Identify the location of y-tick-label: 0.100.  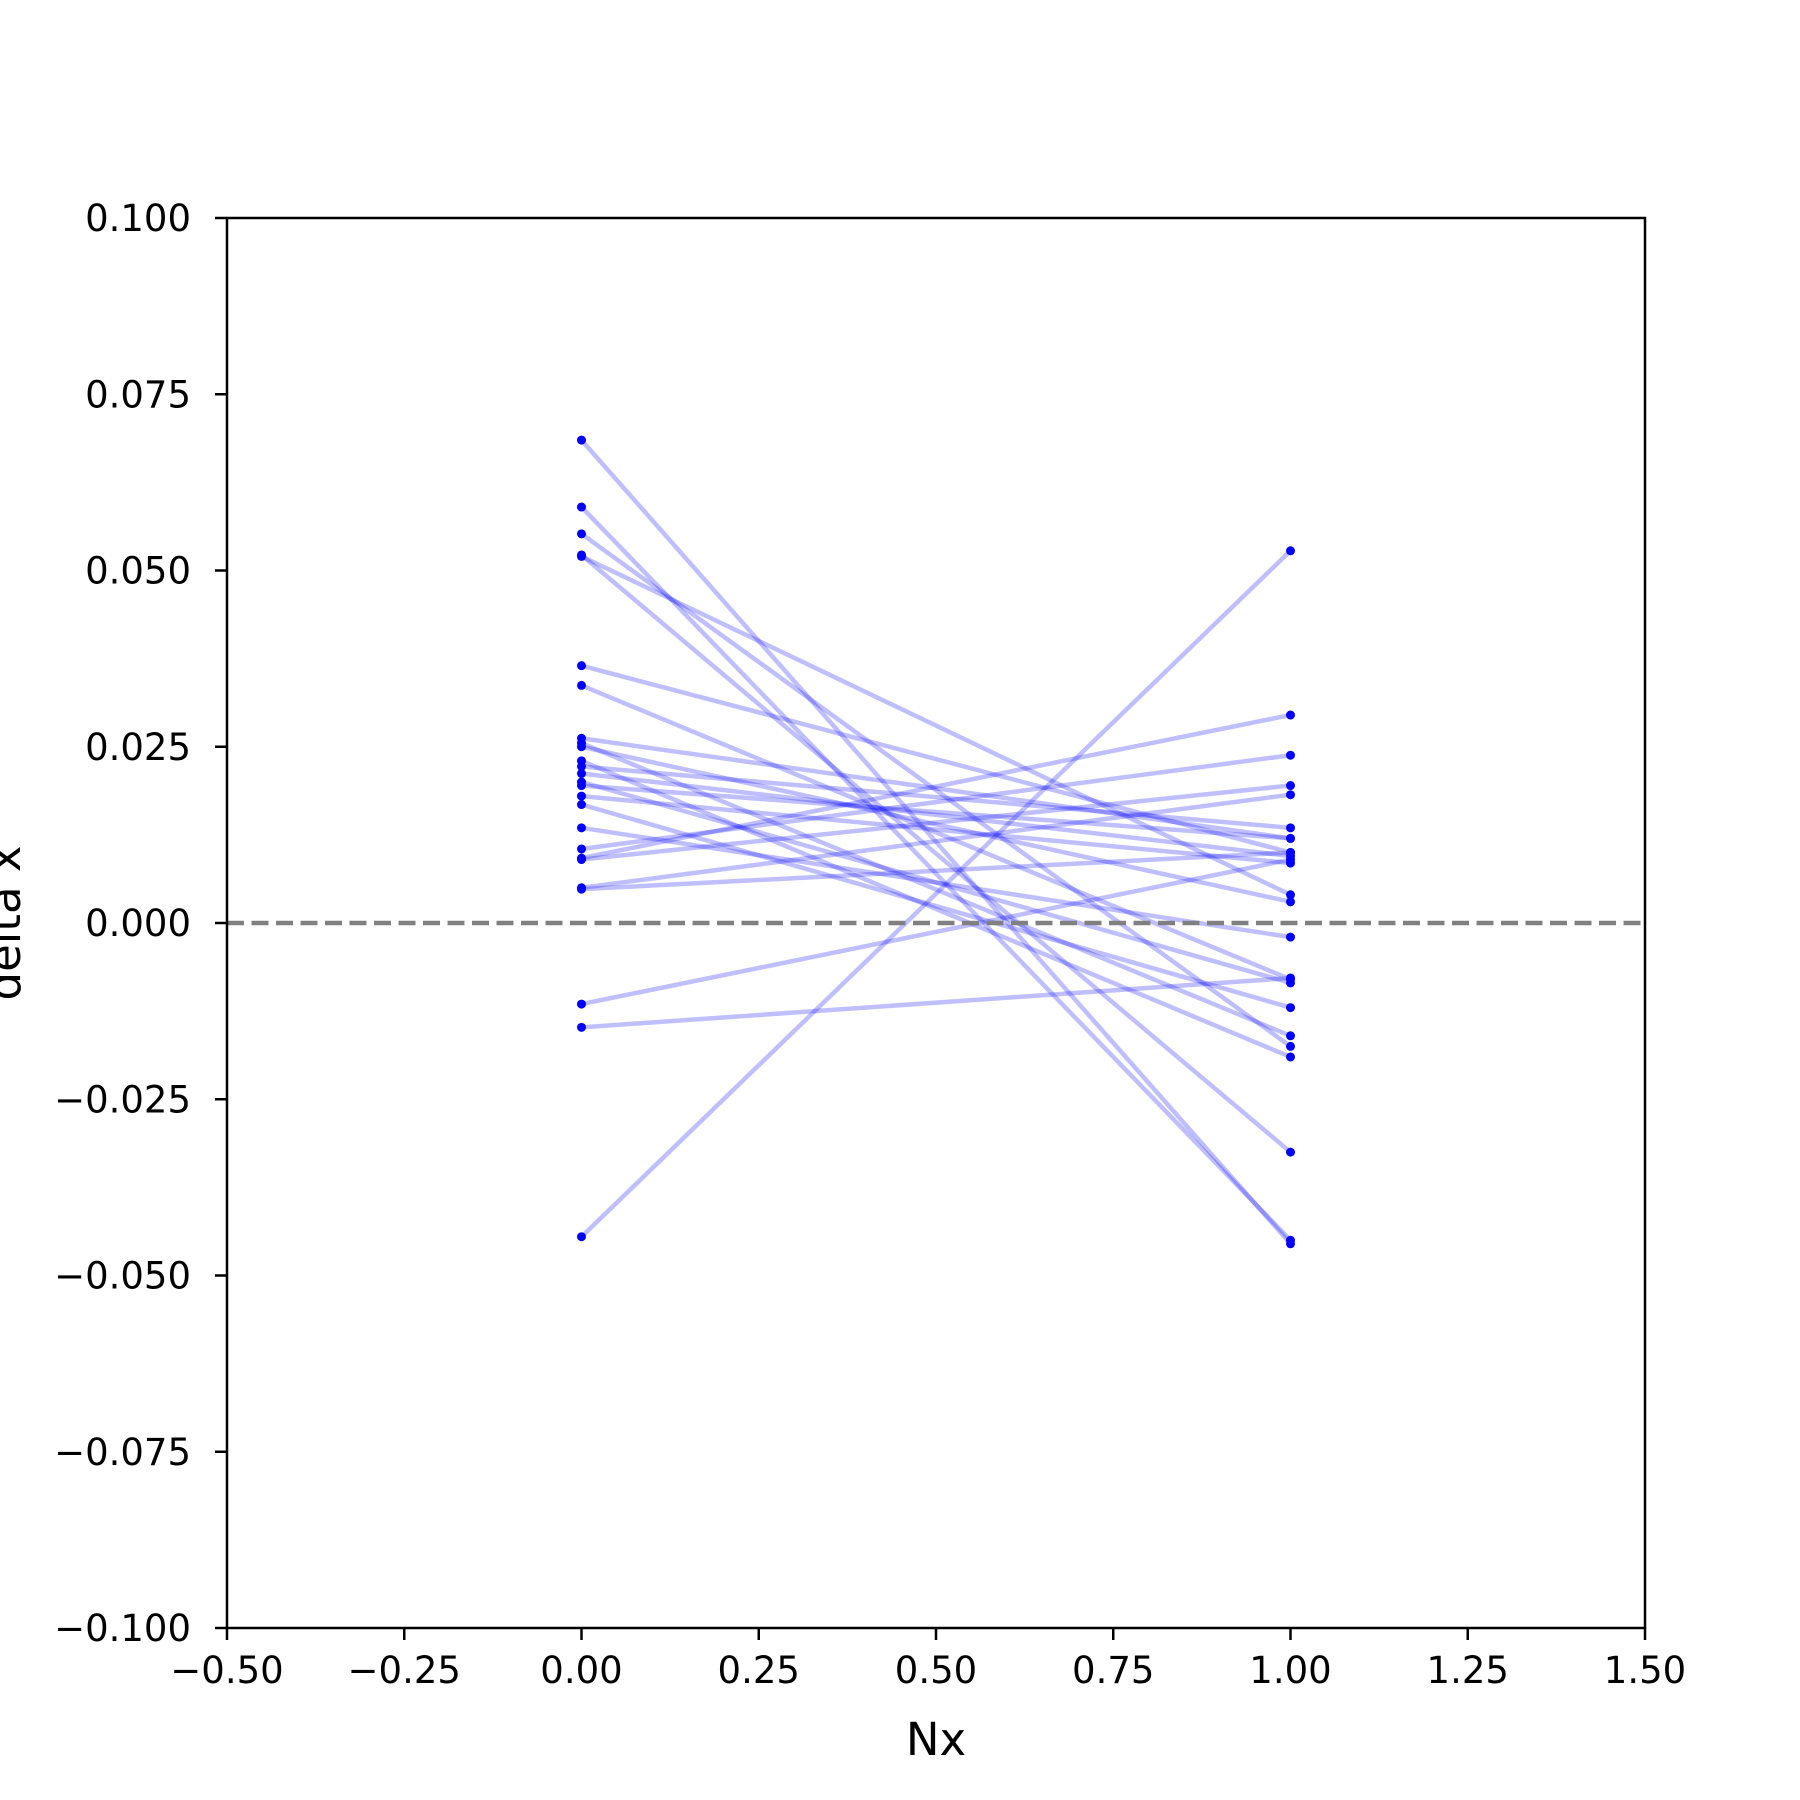
(138, 218).